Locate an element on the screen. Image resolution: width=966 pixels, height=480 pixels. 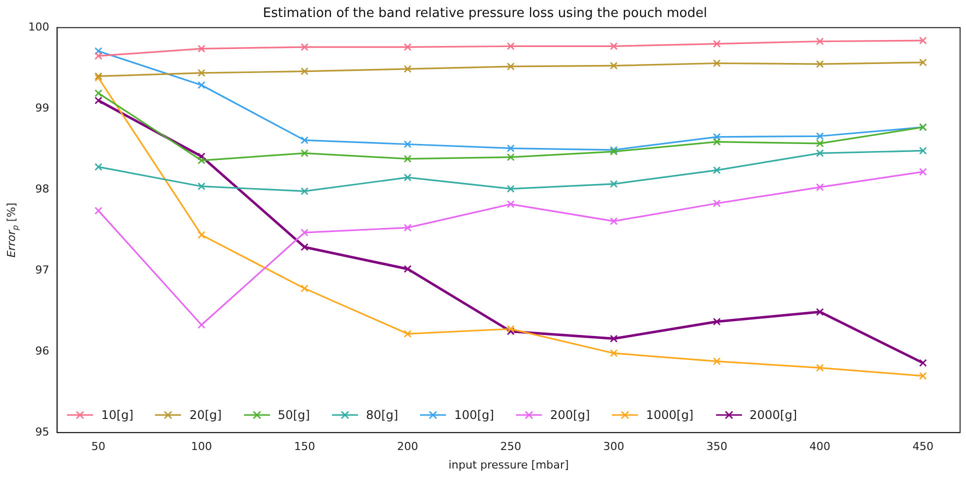
x-tick-label: 100 is located at coordinates (201, 447).